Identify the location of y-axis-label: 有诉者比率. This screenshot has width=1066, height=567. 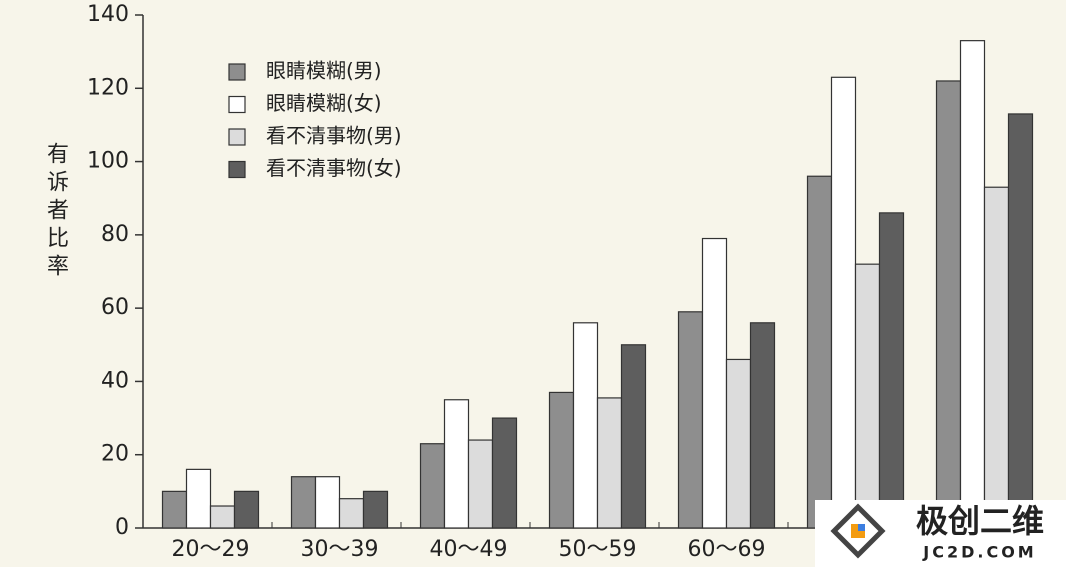
(56, 212).